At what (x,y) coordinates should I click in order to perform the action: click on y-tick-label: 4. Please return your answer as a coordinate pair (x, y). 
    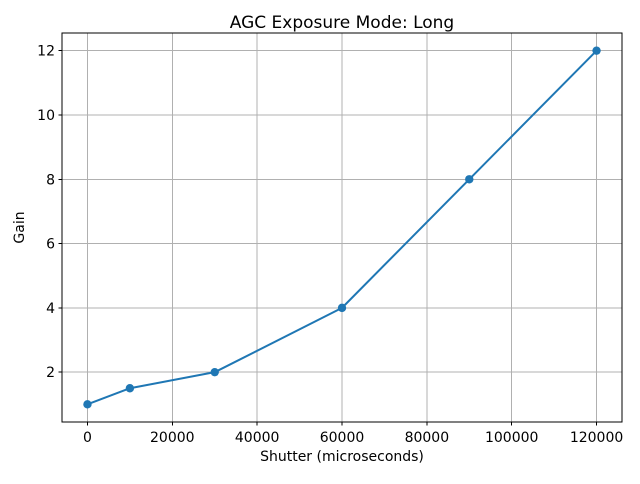
    Looking at the image, I should click on (50, 309).